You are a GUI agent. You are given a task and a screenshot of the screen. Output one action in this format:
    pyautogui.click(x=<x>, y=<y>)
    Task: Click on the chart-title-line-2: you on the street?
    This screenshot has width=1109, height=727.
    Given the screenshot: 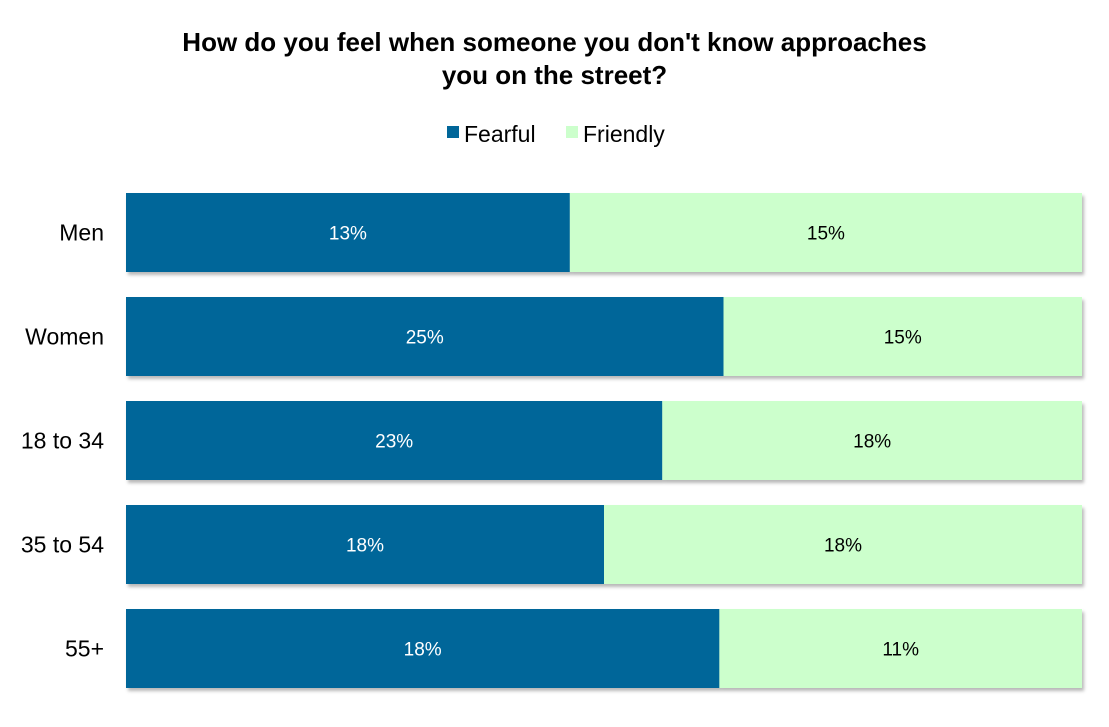 What is the action you would take?
    pyautogui.click(x=554, y=75)
    